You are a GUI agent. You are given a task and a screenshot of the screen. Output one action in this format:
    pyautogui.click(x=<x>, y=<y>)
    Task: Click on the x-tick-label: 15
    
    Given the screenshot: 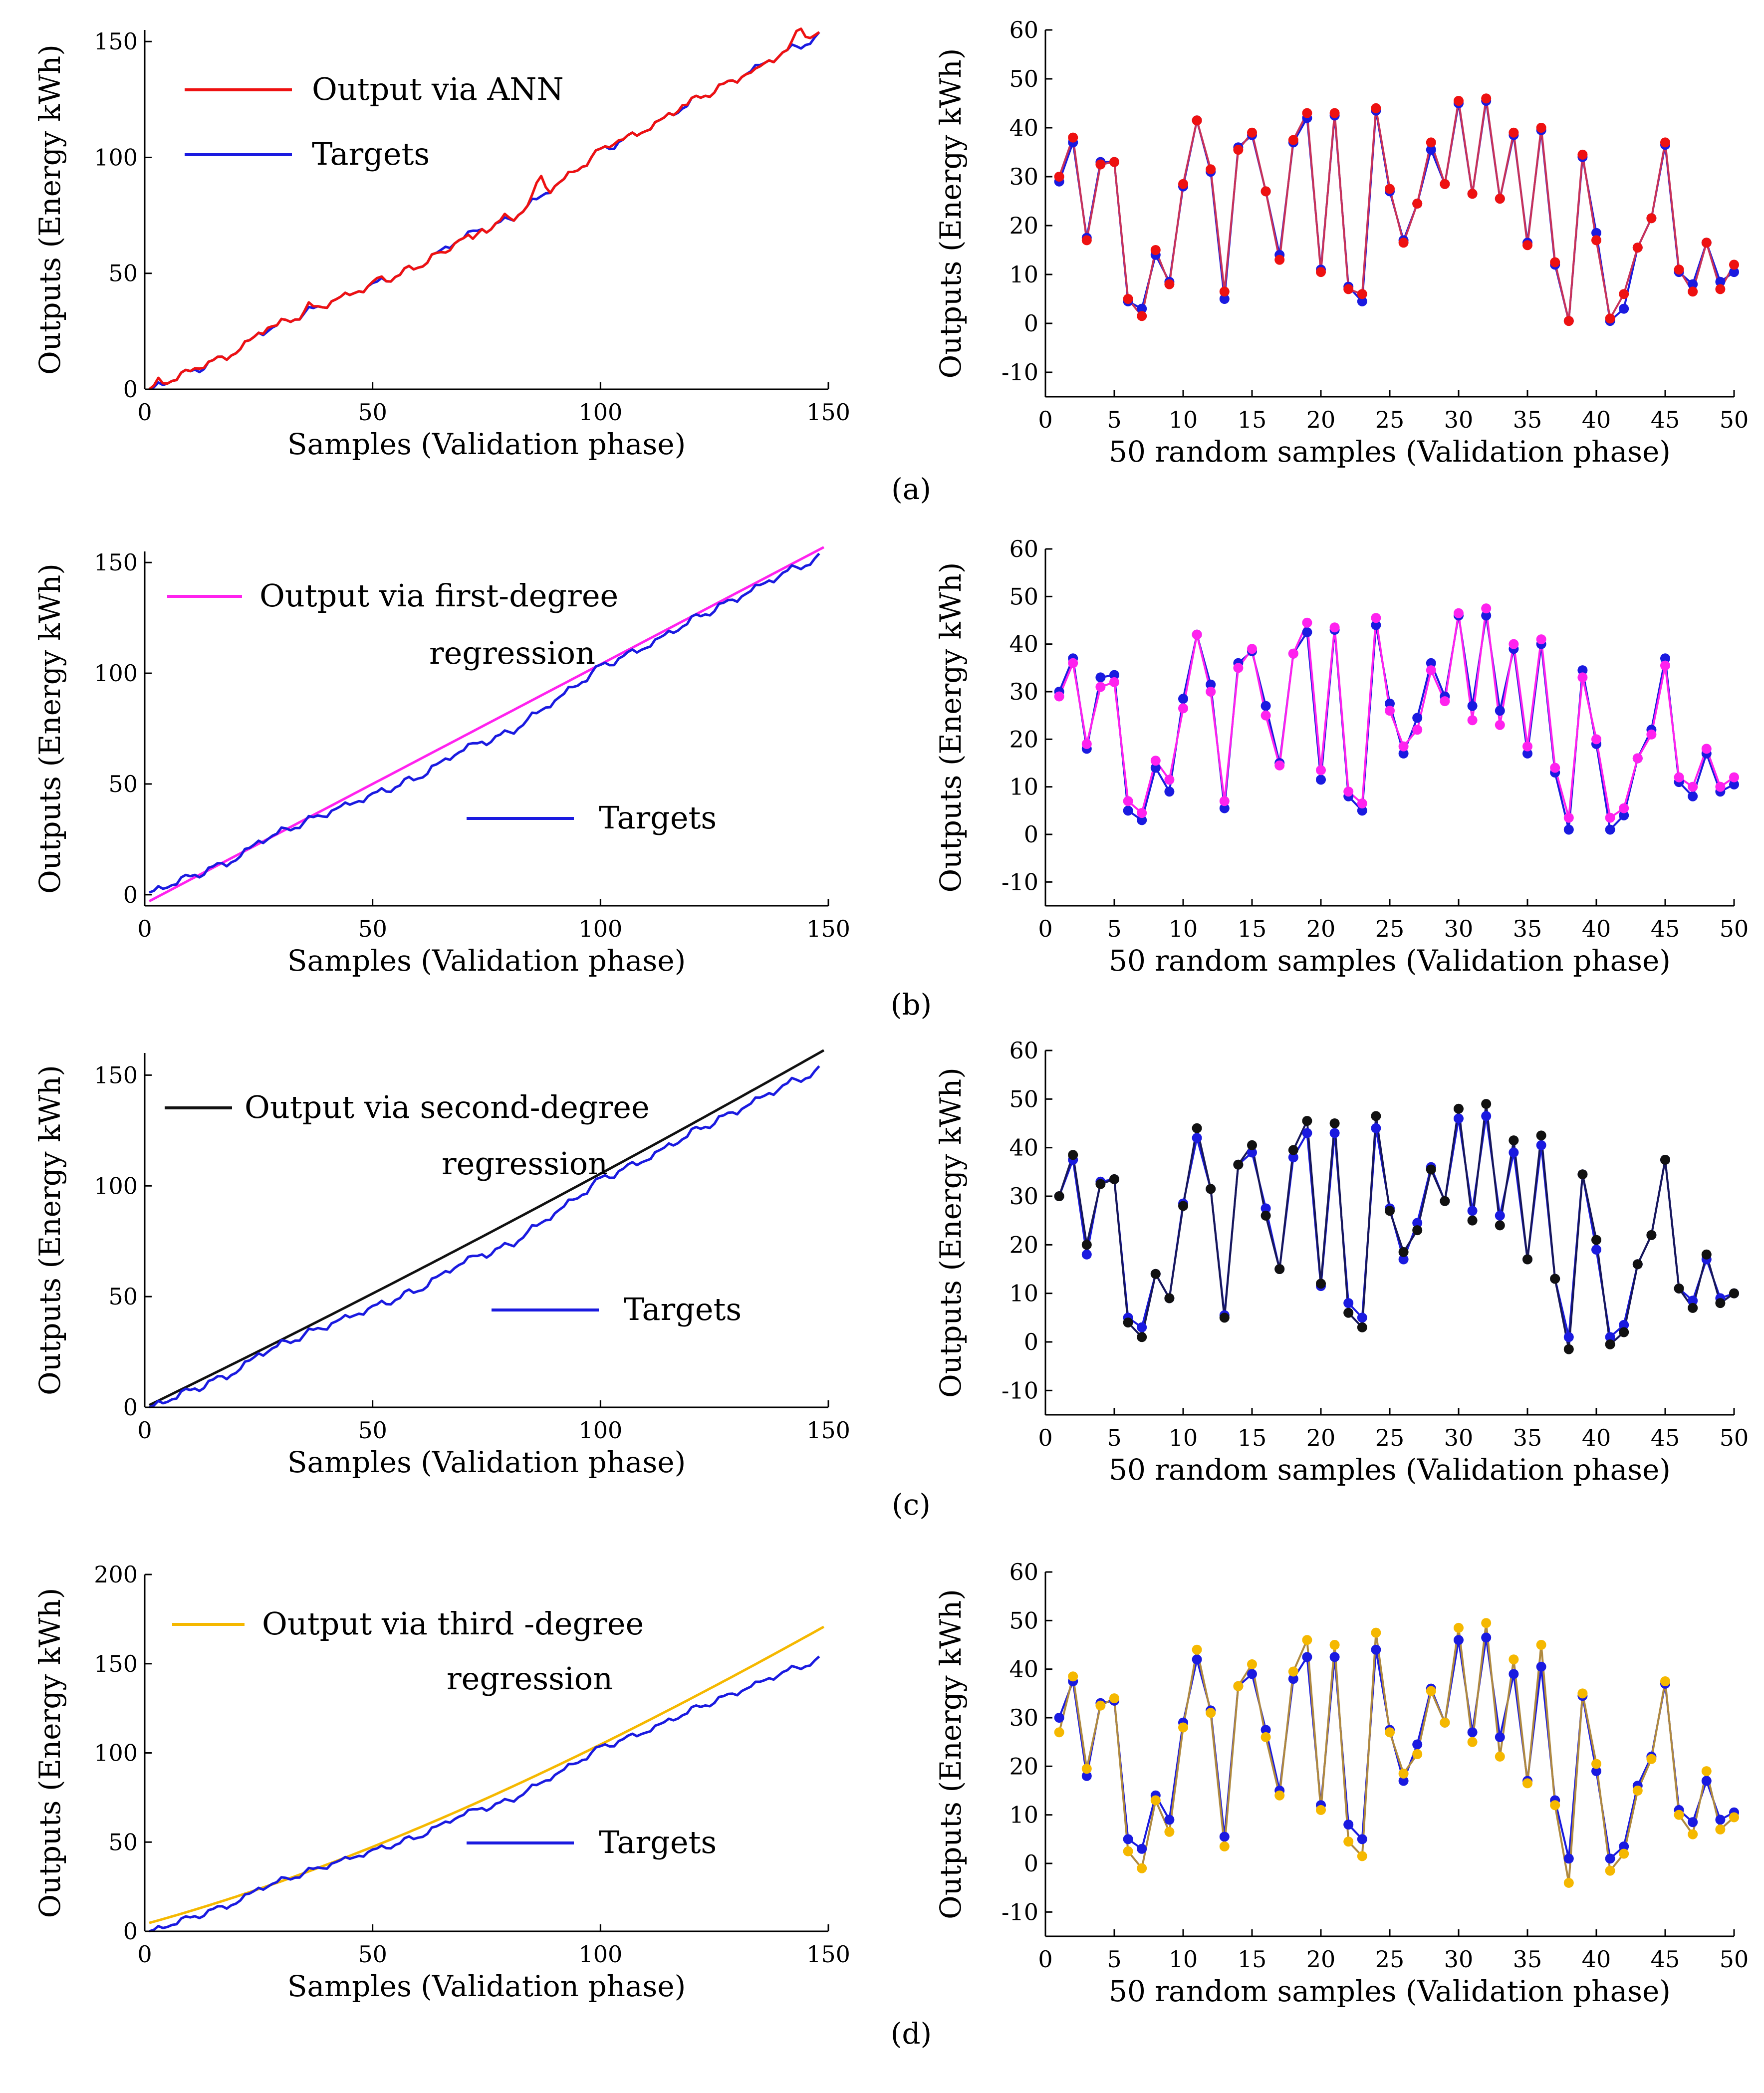 What is the action you would take?
    pyautogui.click(x=1252, y=1437)
    